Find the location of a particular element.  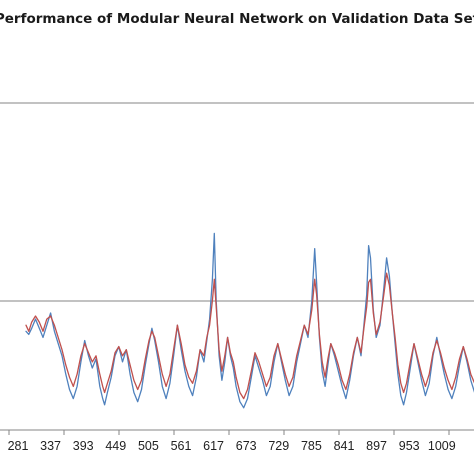

x-tick-label-953: 953 is located at coordinates (409, 446).